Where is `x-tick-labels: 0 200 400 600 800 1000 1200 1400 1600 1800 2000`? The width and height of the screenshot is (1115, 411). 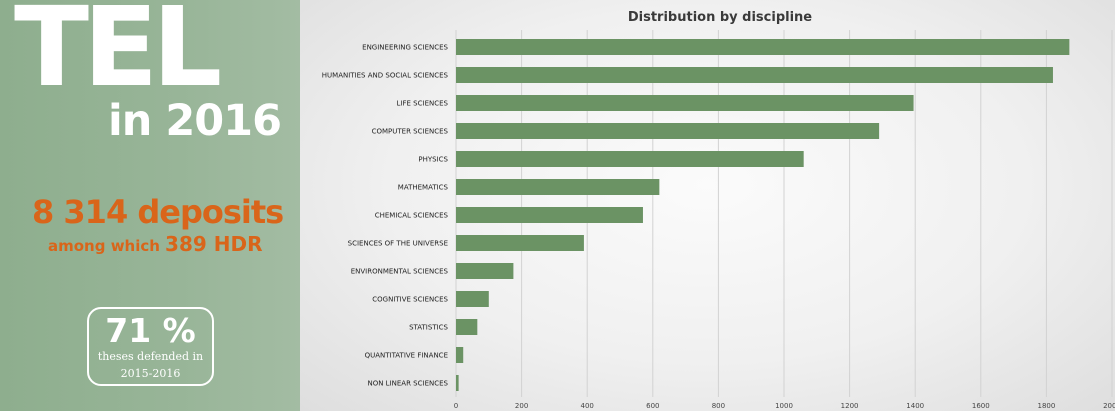 x-tick-labels: 0 200 400 600 800 1000 1200 1400 1600 1800 2000 is located at coordinates (784, 406).